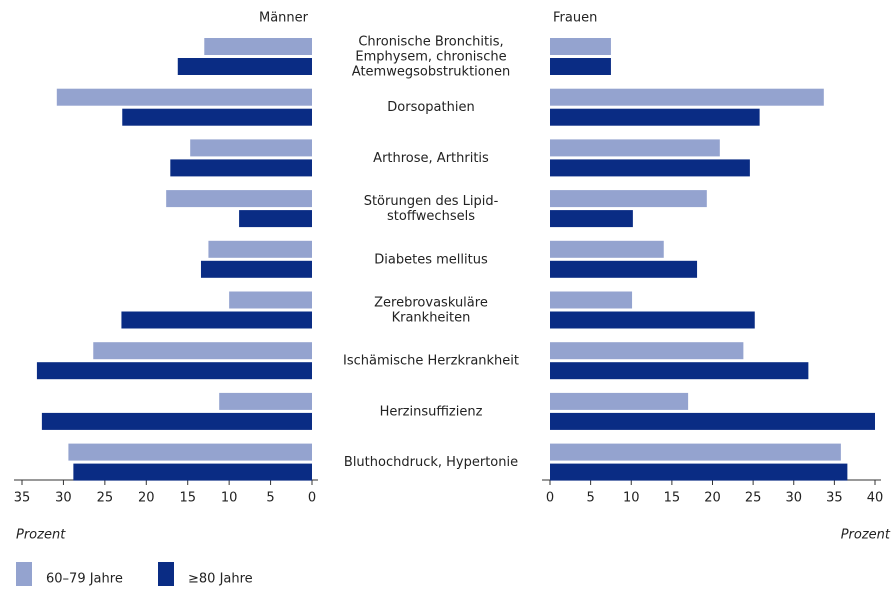  What do you see at coordinates (431, 209) in the screenshot?
I see `category-label: Störungen des Lipid-stoffwechsels` at bounding box center [431, 209].